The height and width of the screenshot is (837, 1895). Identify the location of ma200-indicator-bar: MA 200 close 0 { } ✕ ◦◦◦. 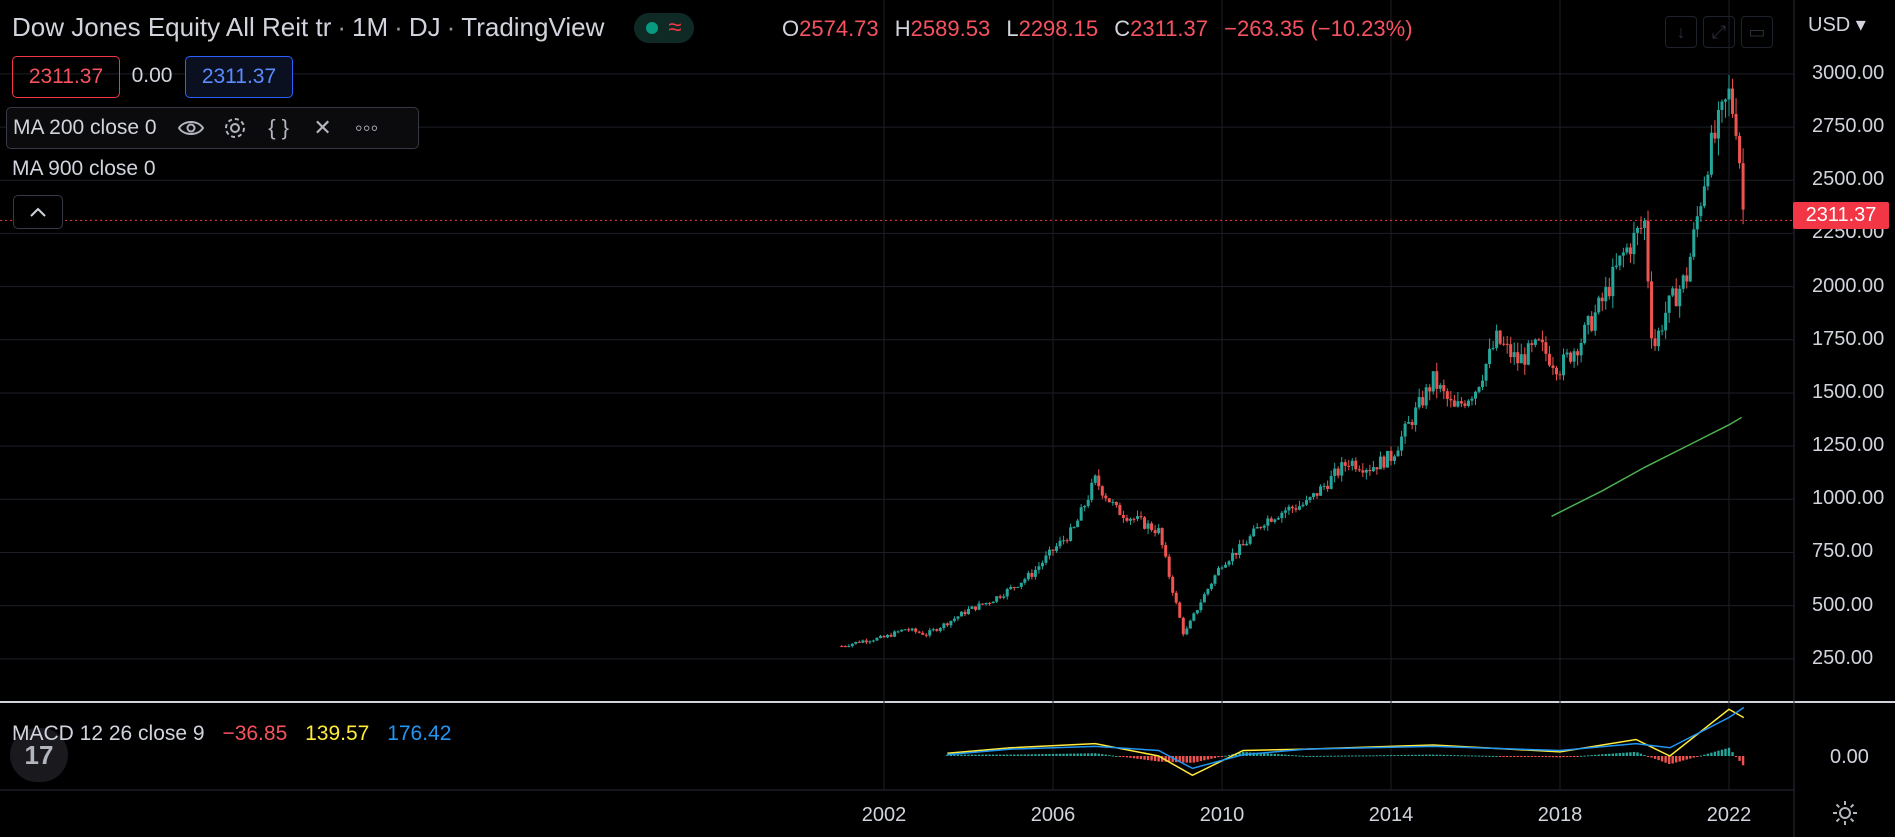
(212, 128).